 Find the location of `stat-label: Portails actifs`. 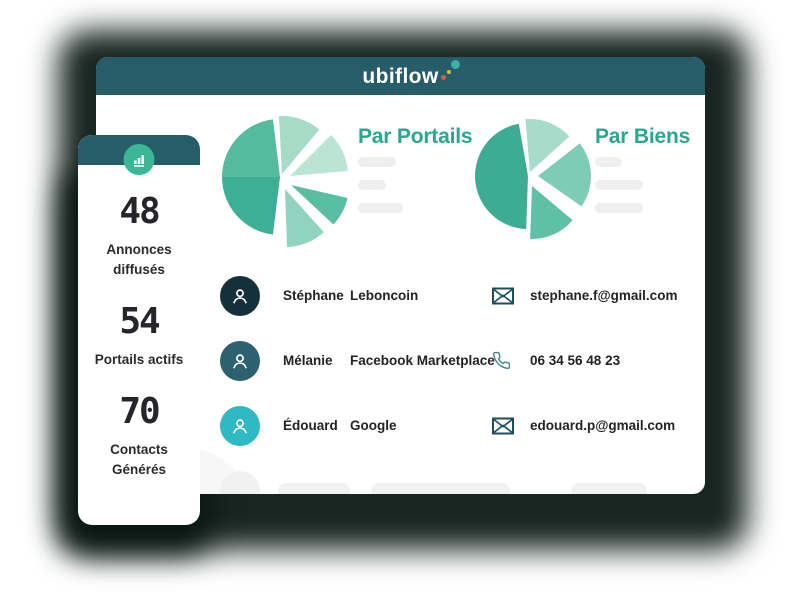

stat-label: Portails actifs is located at coordinates (139, 359).